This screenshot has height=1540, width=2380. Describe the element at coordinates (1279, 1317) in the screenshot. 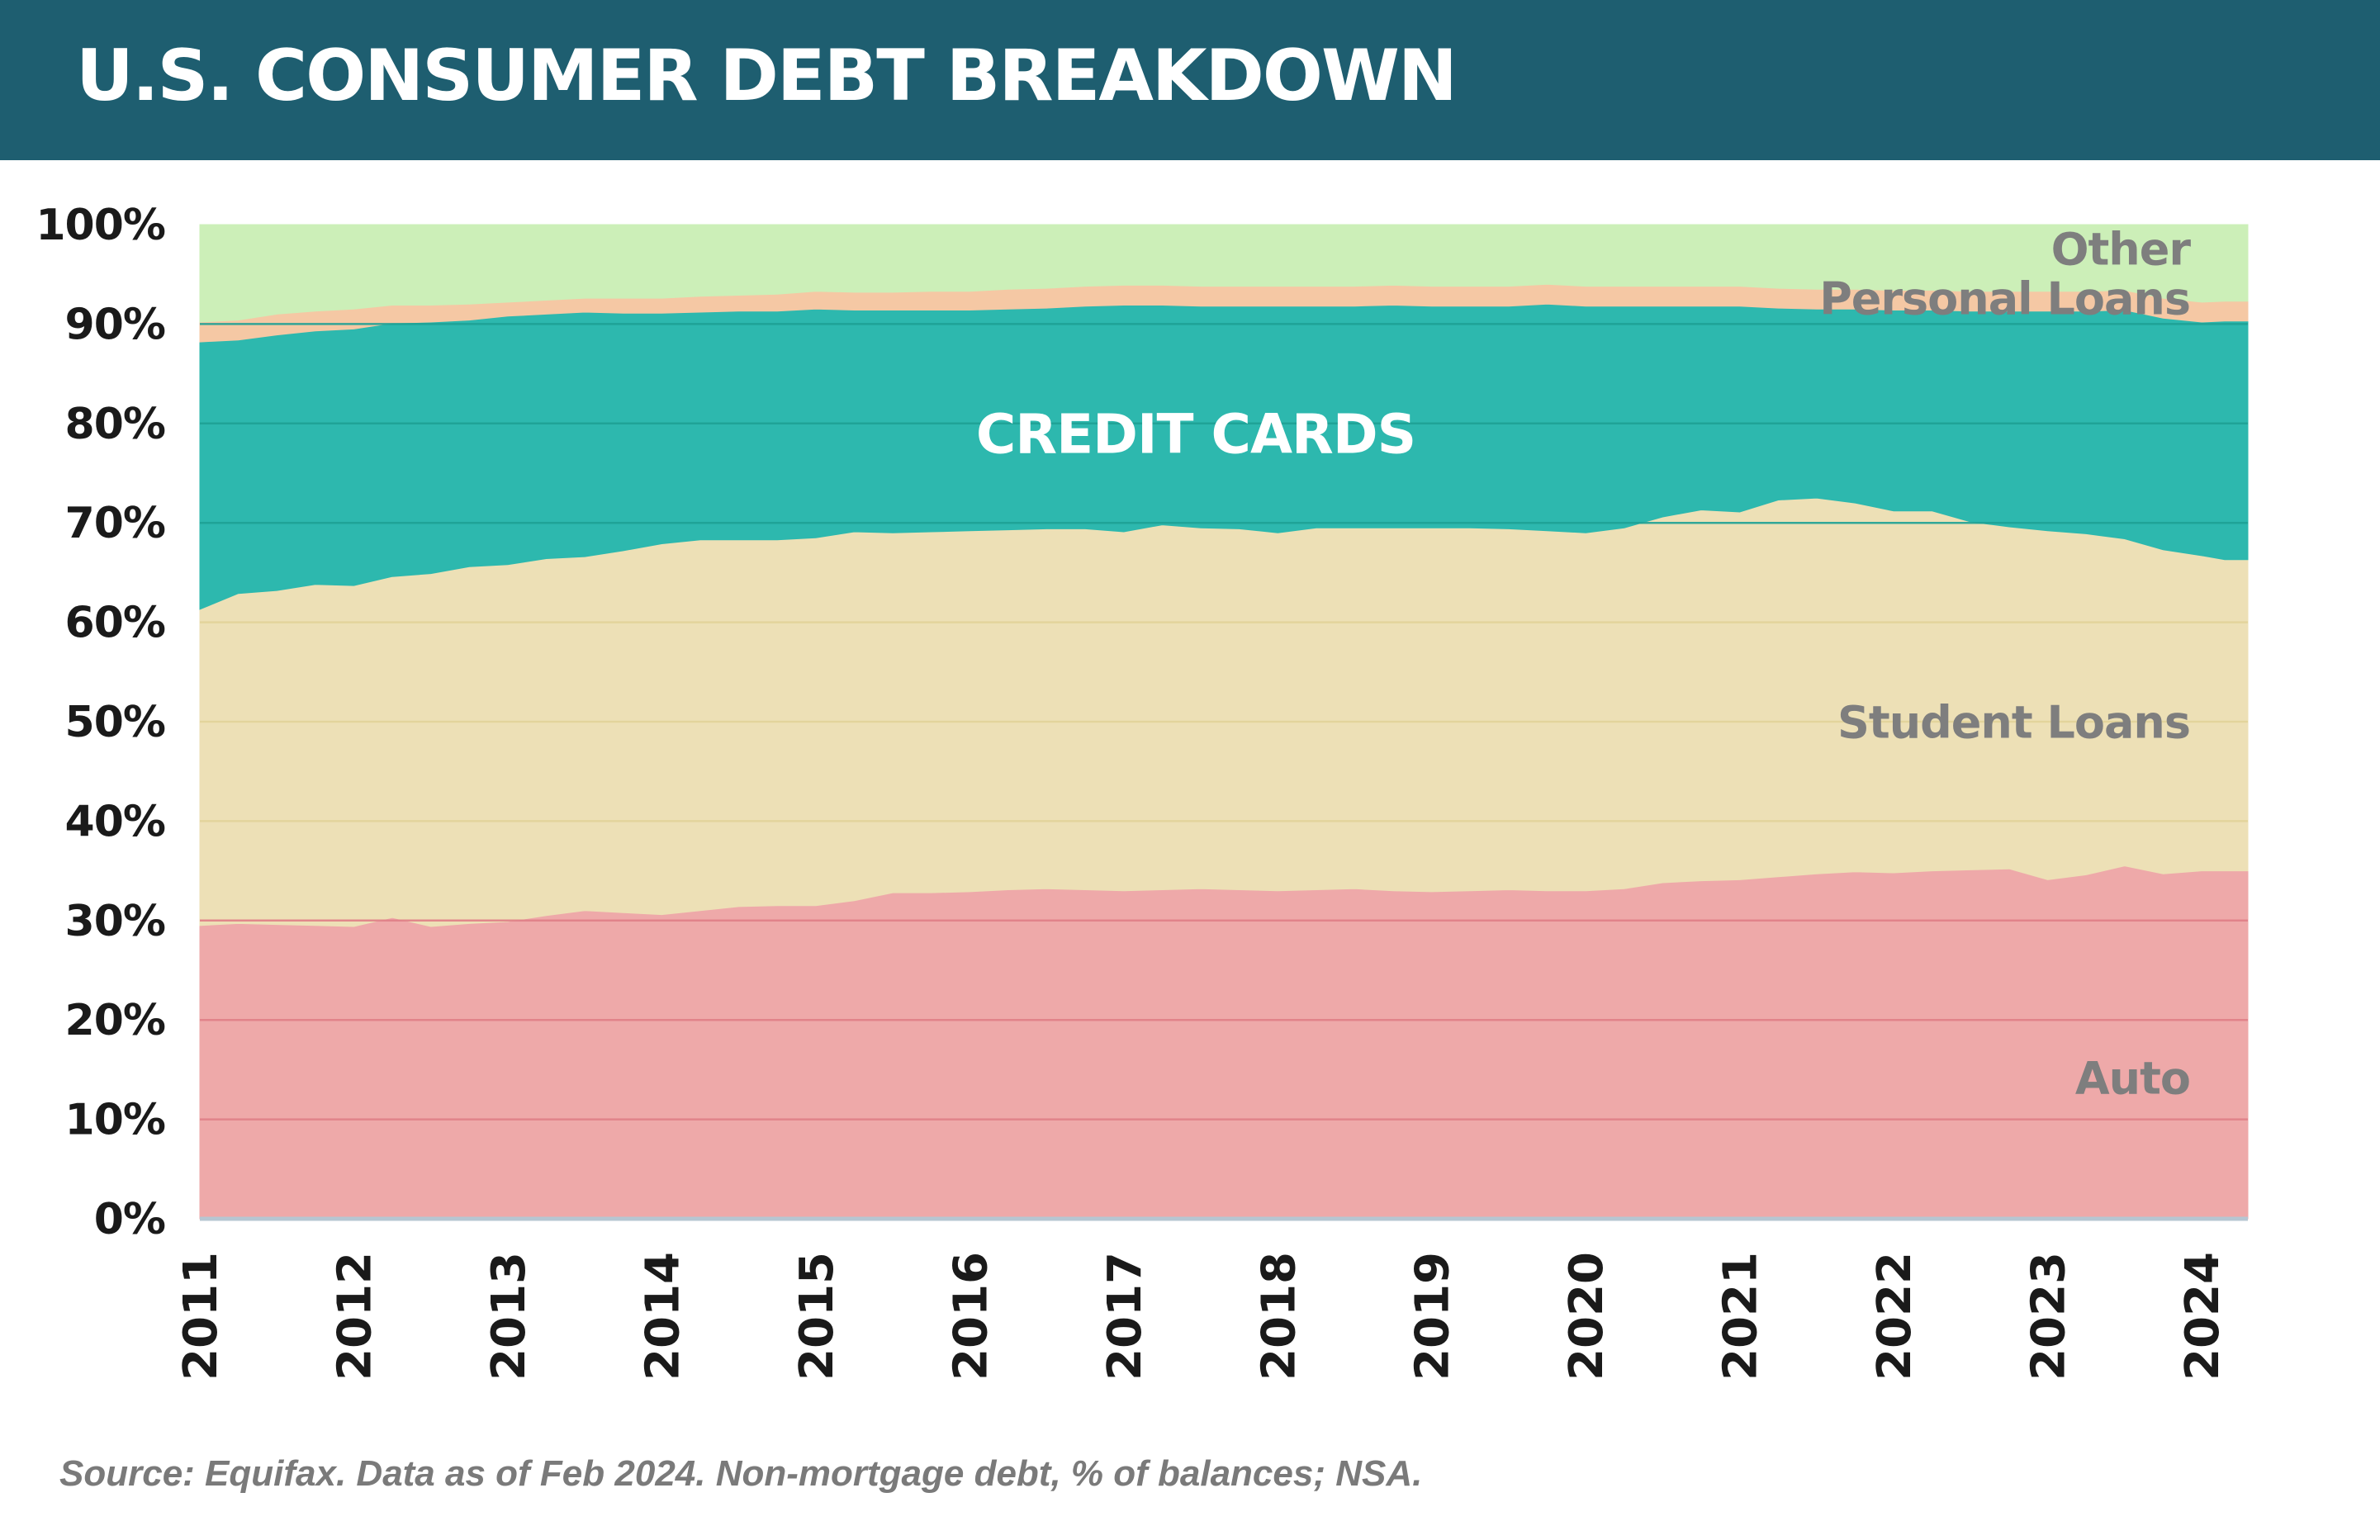

I see `x-tick-label: 2018` at that location.